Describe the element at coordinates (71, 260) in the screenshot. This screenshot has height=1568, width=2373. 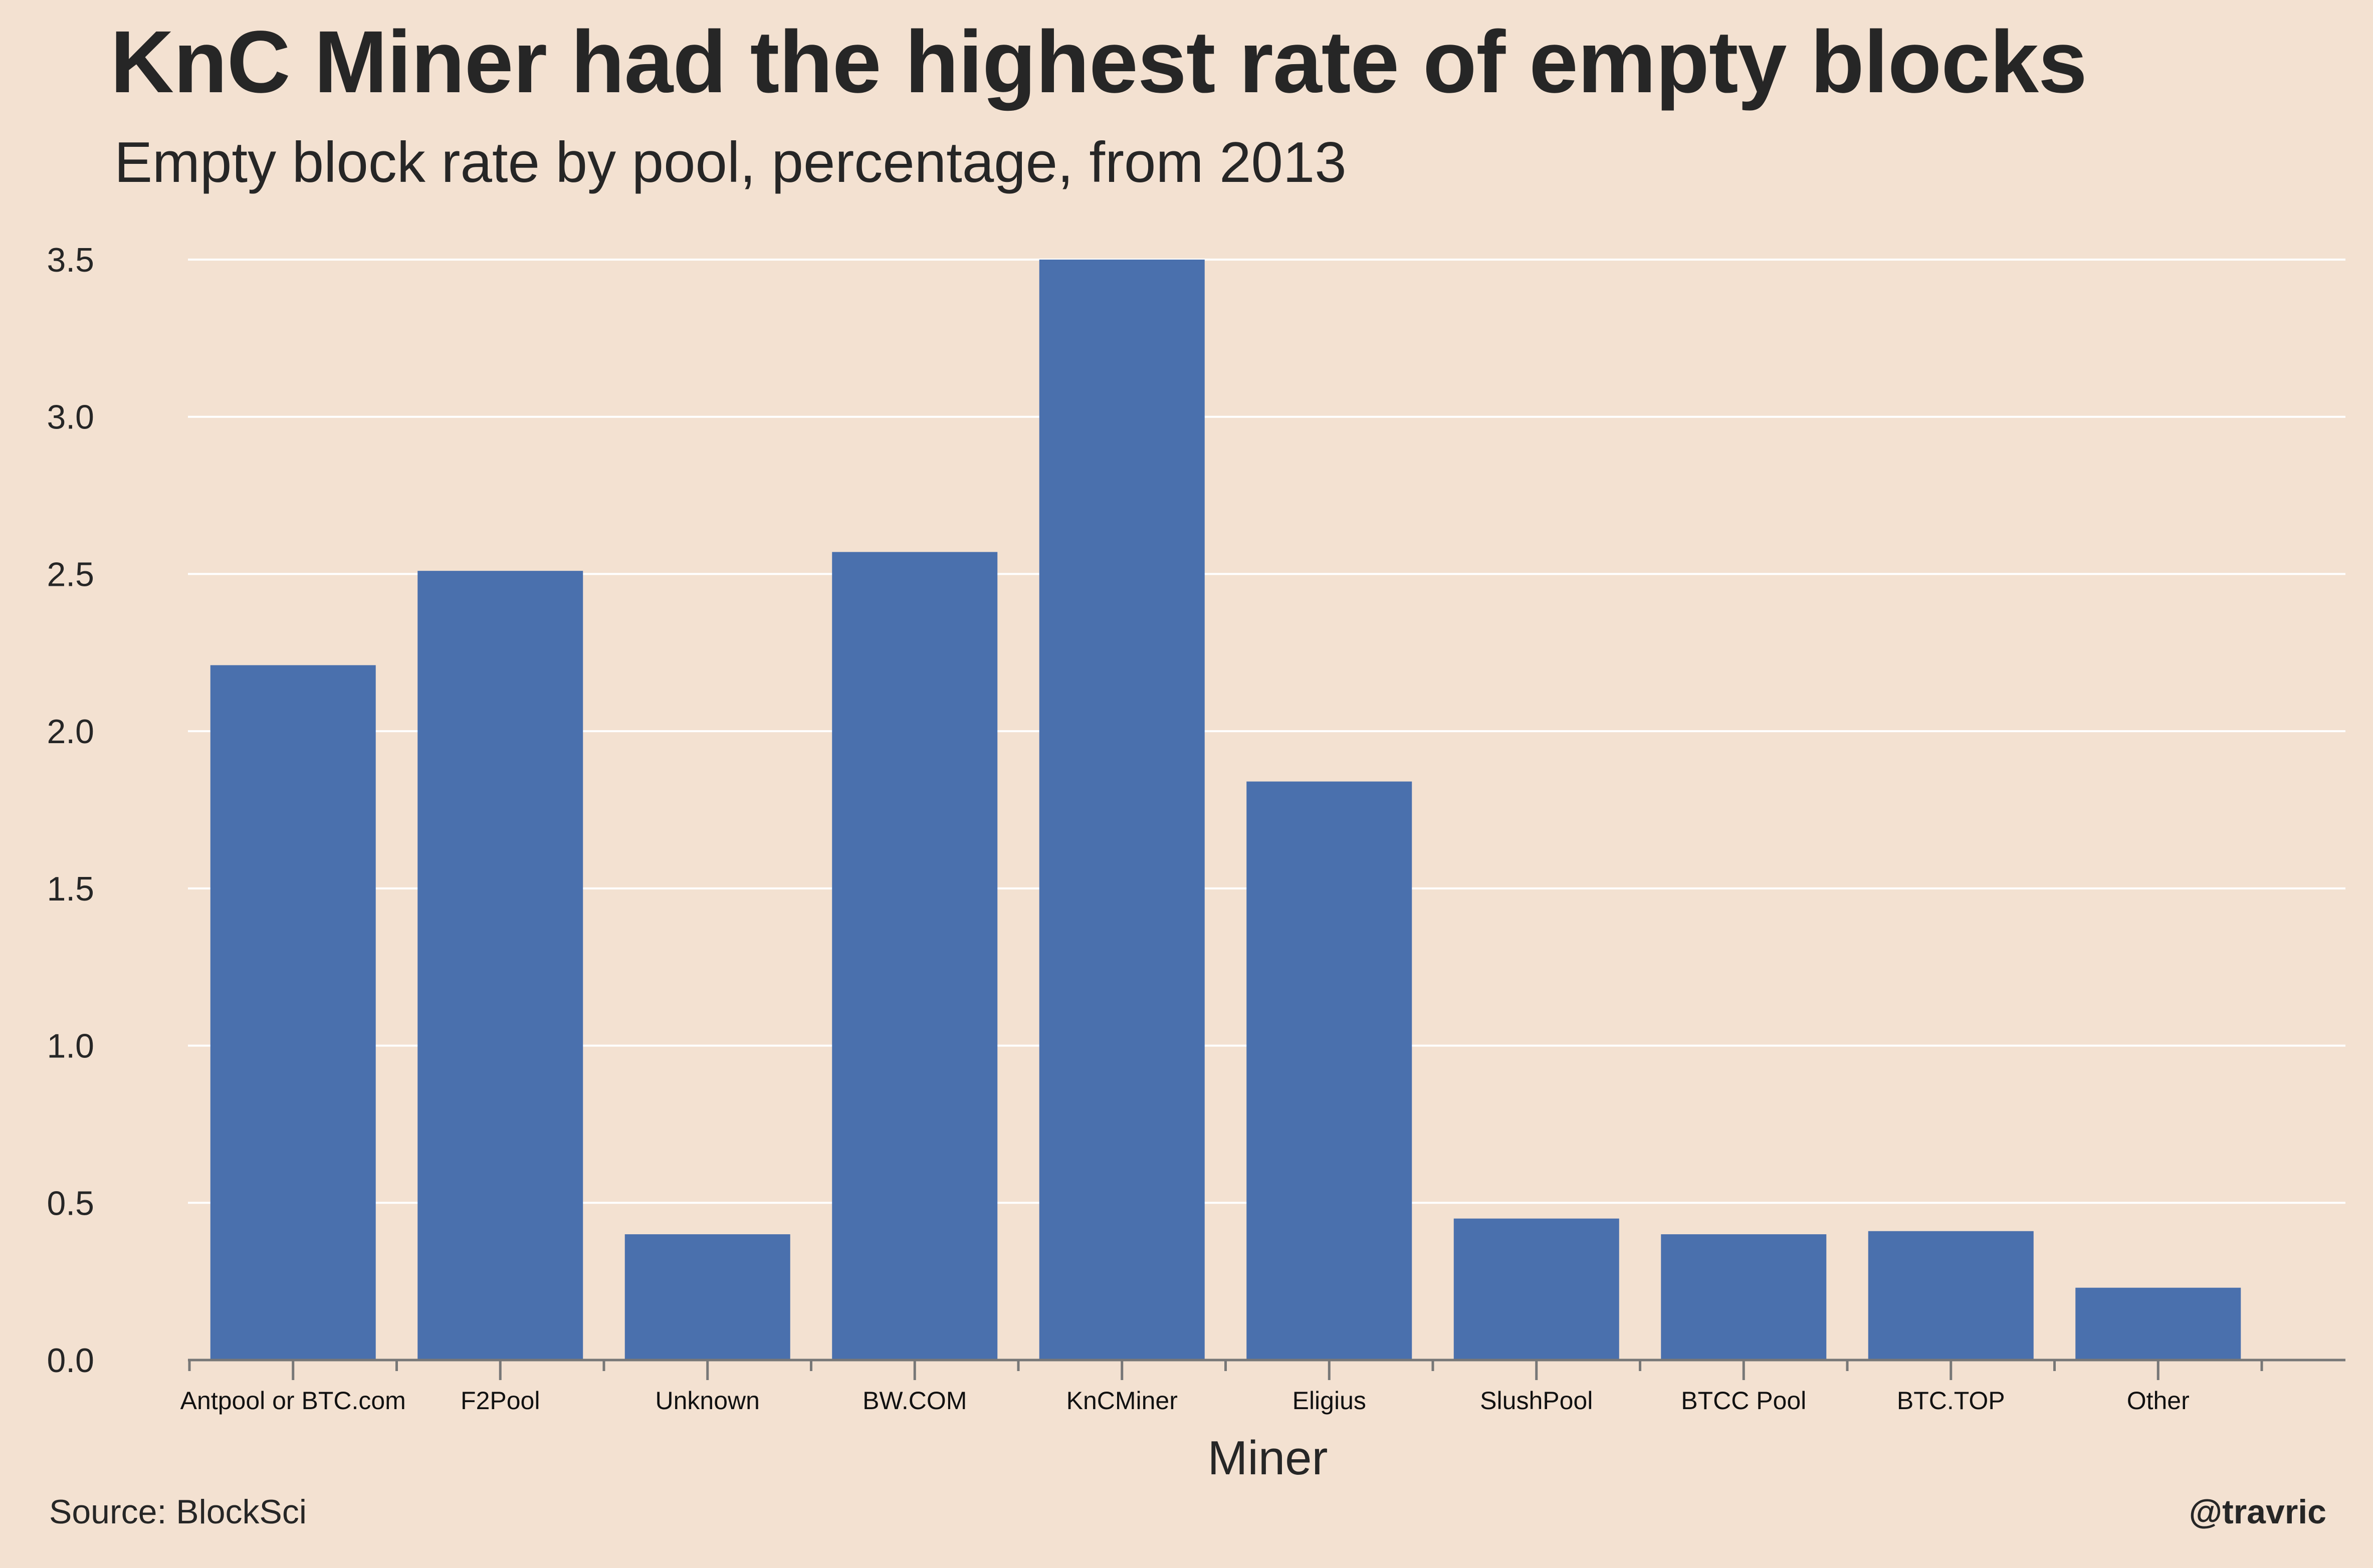
I see `y-tick-label: 3.5` at that location.